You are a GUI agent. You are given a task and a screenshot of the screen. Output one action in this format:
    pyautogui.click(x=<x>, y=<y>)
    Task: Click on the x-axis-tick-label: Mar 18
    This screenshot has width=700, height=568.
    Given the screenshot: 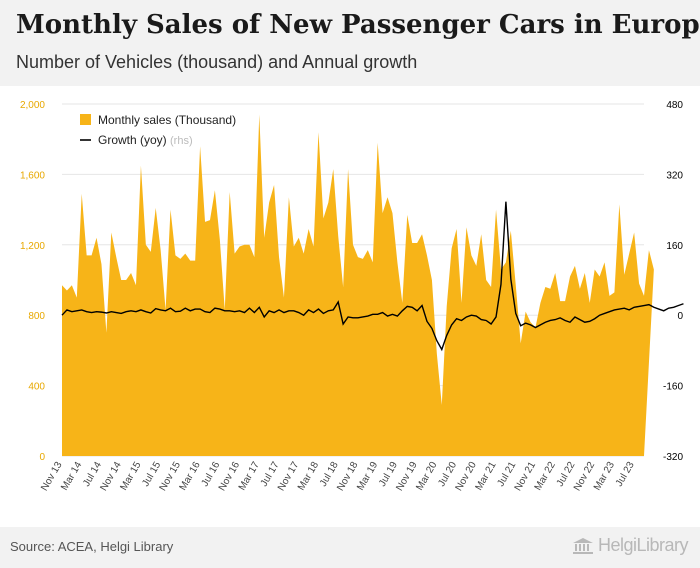 What is the action you would take?
    pyautogui.click(x=308, y=476)
    